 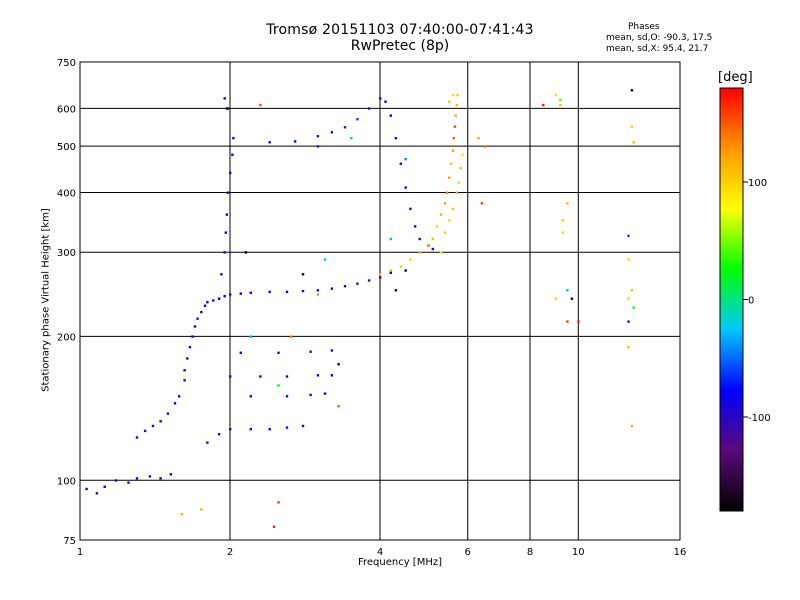 What do you see at coordinates (66, 193) in the screenshot?
I see `y-tick-label: 400` at bounding box center [66, 193].